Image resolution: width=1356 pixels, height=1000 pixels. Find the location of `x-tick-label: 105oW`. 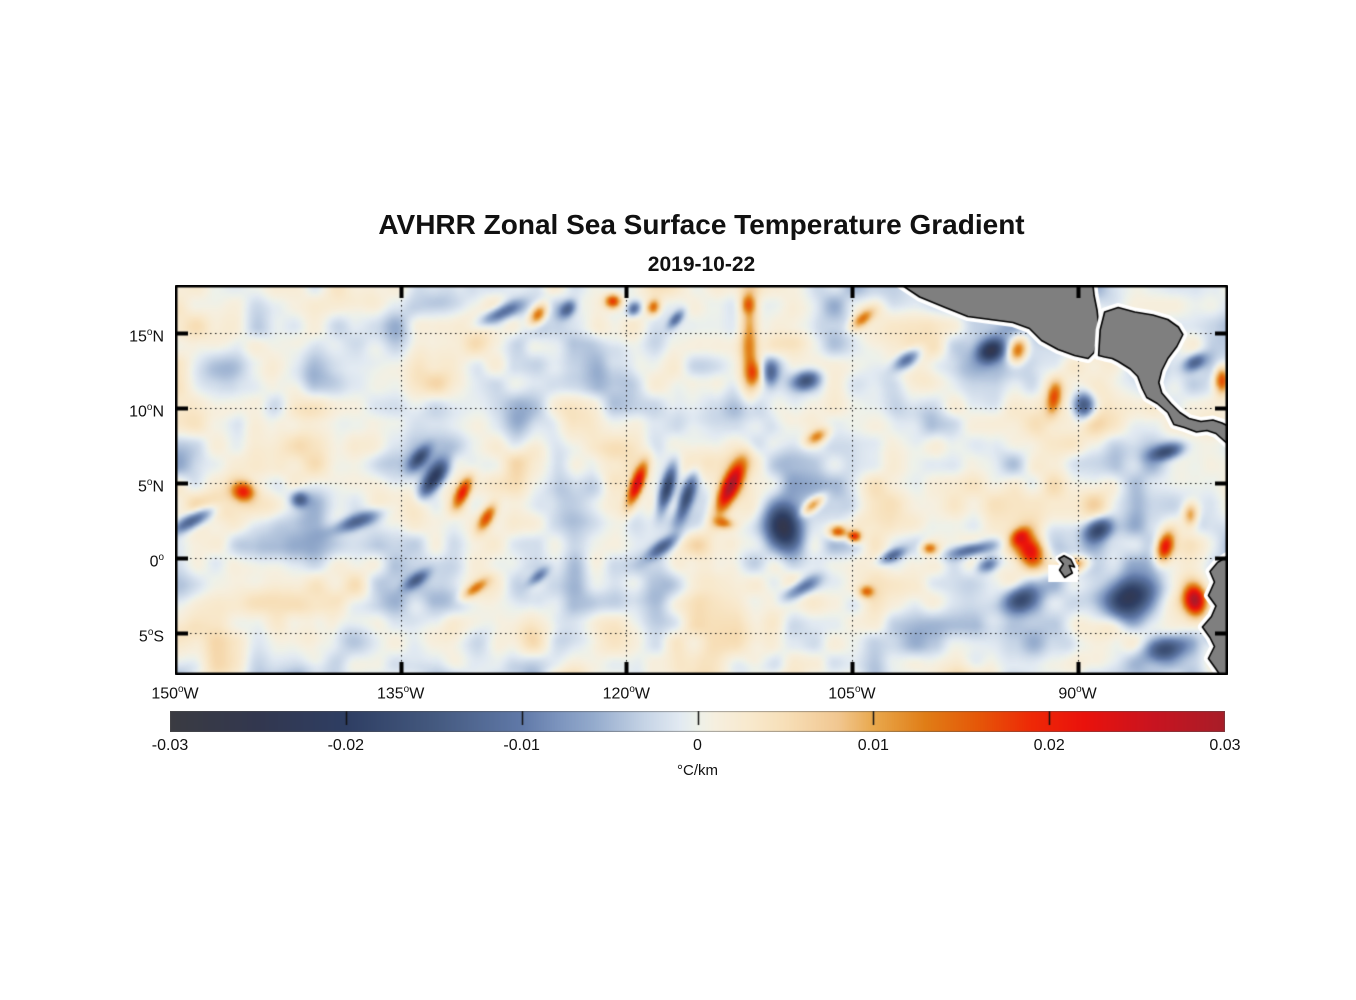

x-tick-label: 105oW is located at coordinates (852, 693).